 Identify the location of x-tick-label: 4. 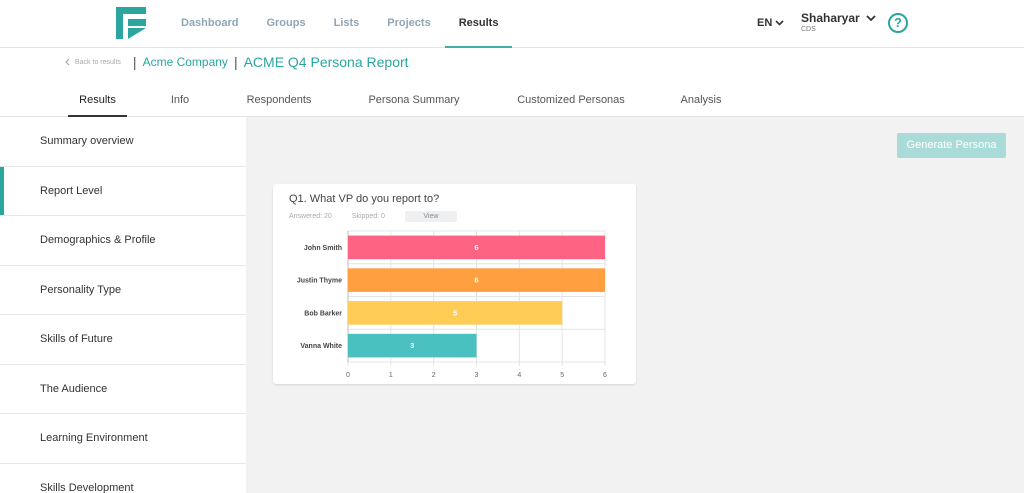
(519, 375).